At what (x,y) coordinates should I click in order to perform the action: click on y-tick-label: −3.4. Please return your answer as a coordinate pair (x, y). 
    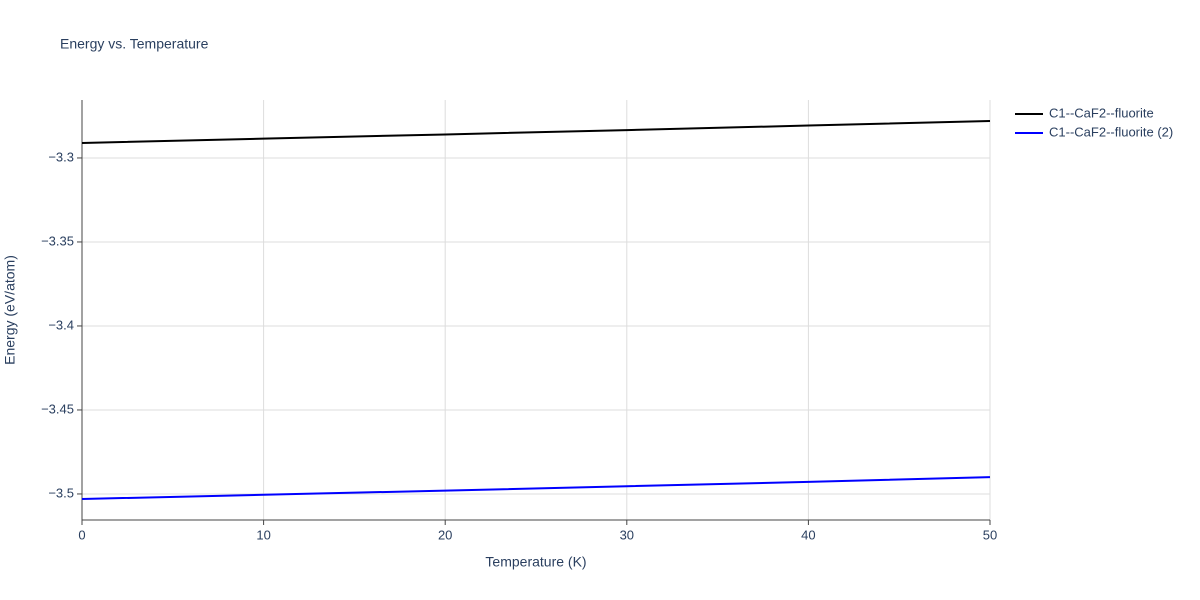
    Looking at the image, I should click on (61, 324).